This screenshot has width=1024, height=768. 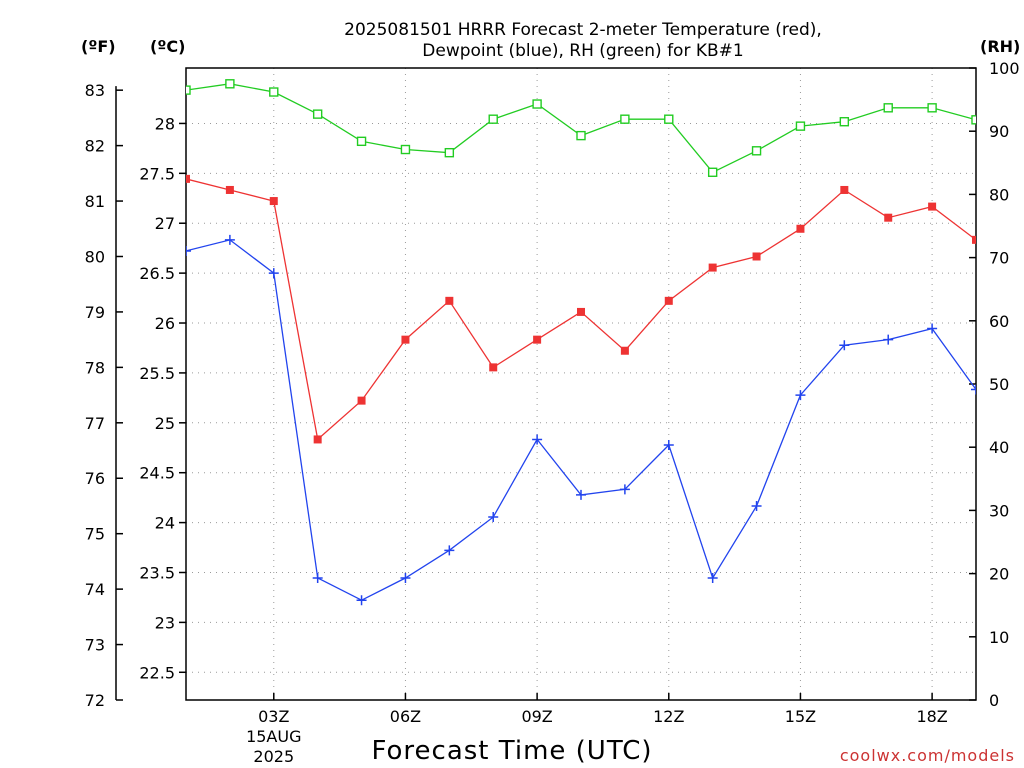 What do you see at coordinates (167, 46) in the screenshot?
I see `celsius-unit-label: (ºC)` at bounding box center [167, 46].